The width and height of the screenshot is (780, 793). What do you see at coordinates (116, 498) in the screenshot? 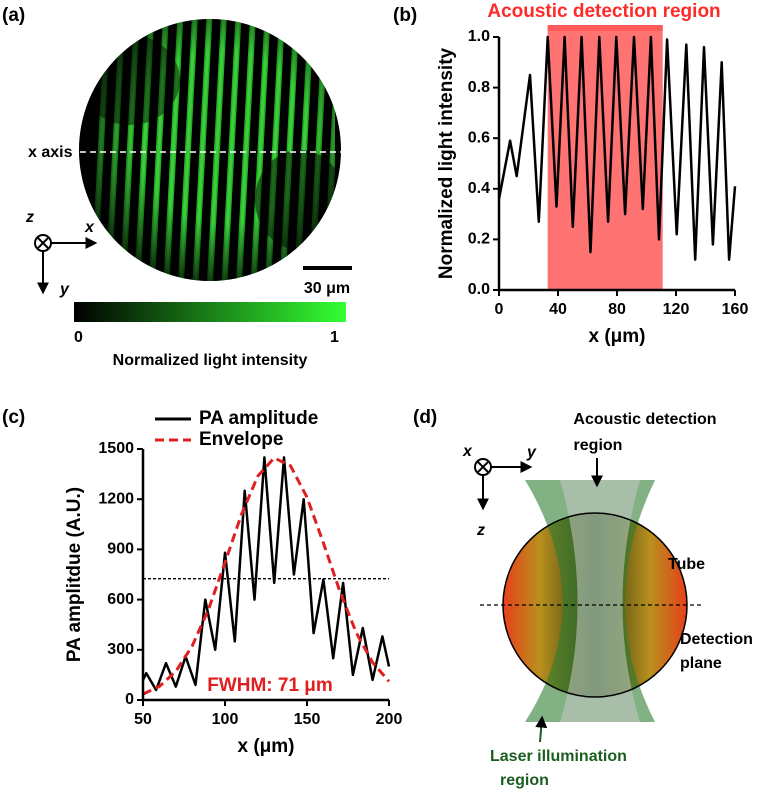
I see `y-tick-label: 1200` at bounding box center [116, 498].